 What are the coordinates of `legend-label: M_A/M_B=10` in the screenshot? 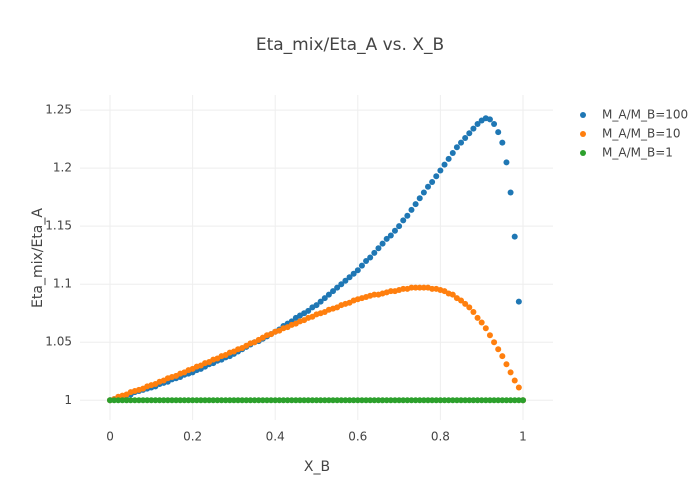 It's located at (641, 134).